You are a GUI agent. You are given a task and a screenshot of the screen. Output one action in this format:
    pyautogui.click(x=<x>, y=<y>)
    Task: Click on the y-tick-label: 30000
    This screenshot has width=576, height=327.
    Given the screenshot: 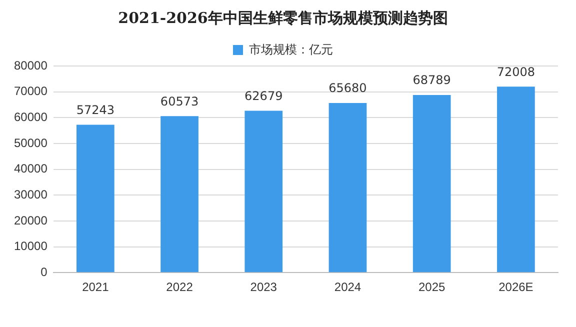 What is the action you would take?
    pyautogui.click(x=31, y=194)
    